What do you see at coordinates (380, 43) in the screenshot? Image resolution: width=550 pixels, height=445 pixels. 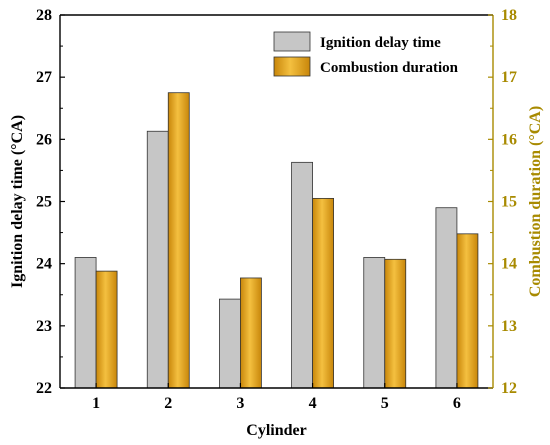 I see `legend-label-ignition: Ignition delay time` at bounding box center [380, 43].